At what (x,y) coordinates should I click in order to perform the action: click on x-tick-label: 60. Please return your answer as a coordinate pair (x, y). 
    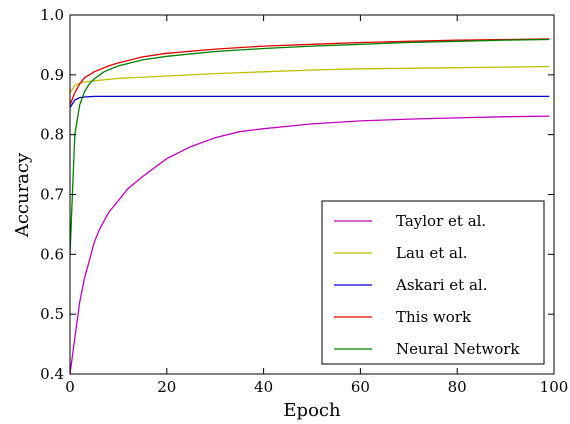
    Looking at the image, I should click on (360, 387).